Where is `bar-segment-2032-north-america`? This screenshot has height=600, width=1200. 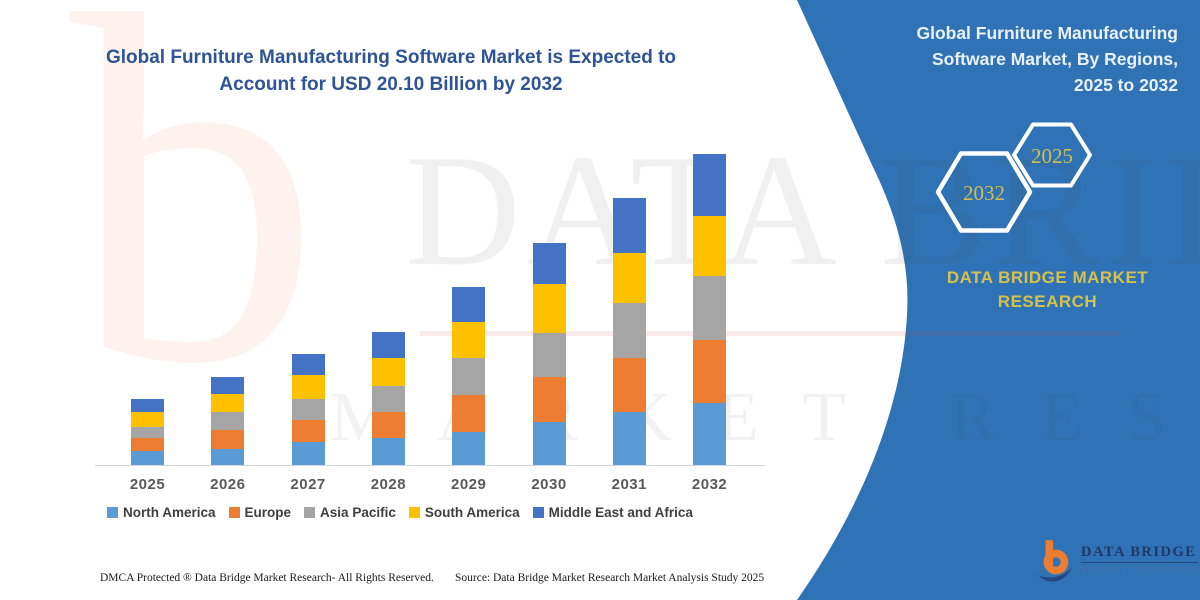 bar-segment-2032-north-america is located at coordinates (710, 434).